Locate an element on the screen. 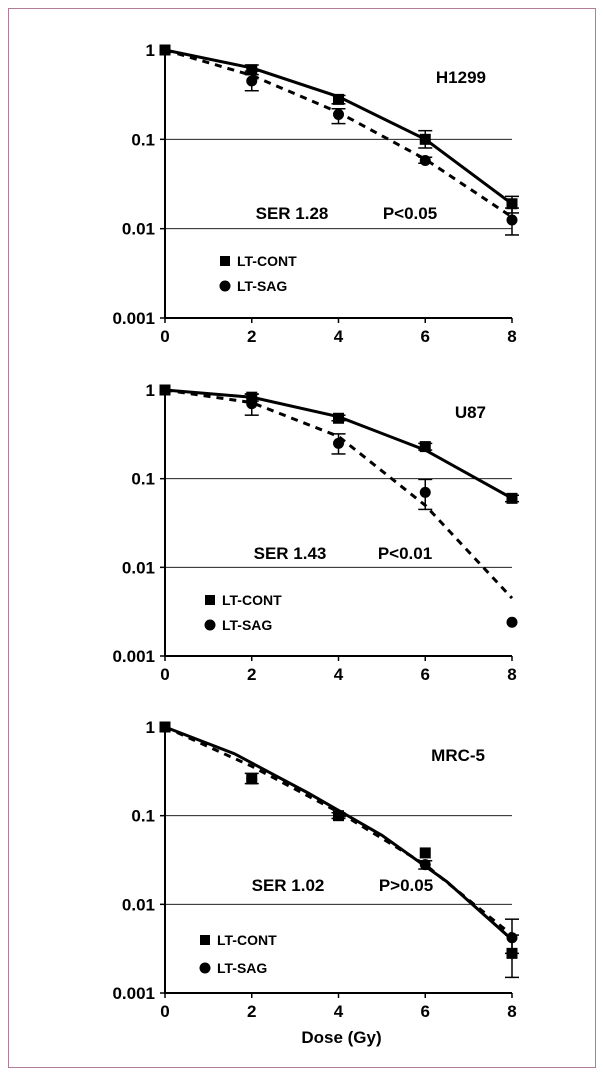  p-value: P<0.05 is located at coordinates (410, 213).